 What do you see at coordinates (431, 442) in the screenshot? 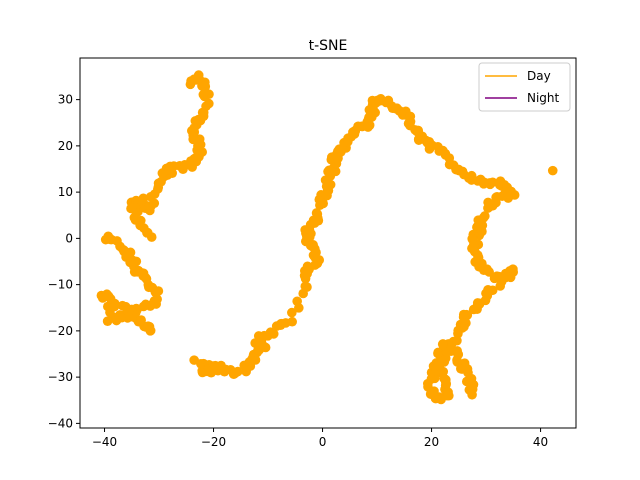
I see `x-tick-label: 20` at bounding box center [431, 442].